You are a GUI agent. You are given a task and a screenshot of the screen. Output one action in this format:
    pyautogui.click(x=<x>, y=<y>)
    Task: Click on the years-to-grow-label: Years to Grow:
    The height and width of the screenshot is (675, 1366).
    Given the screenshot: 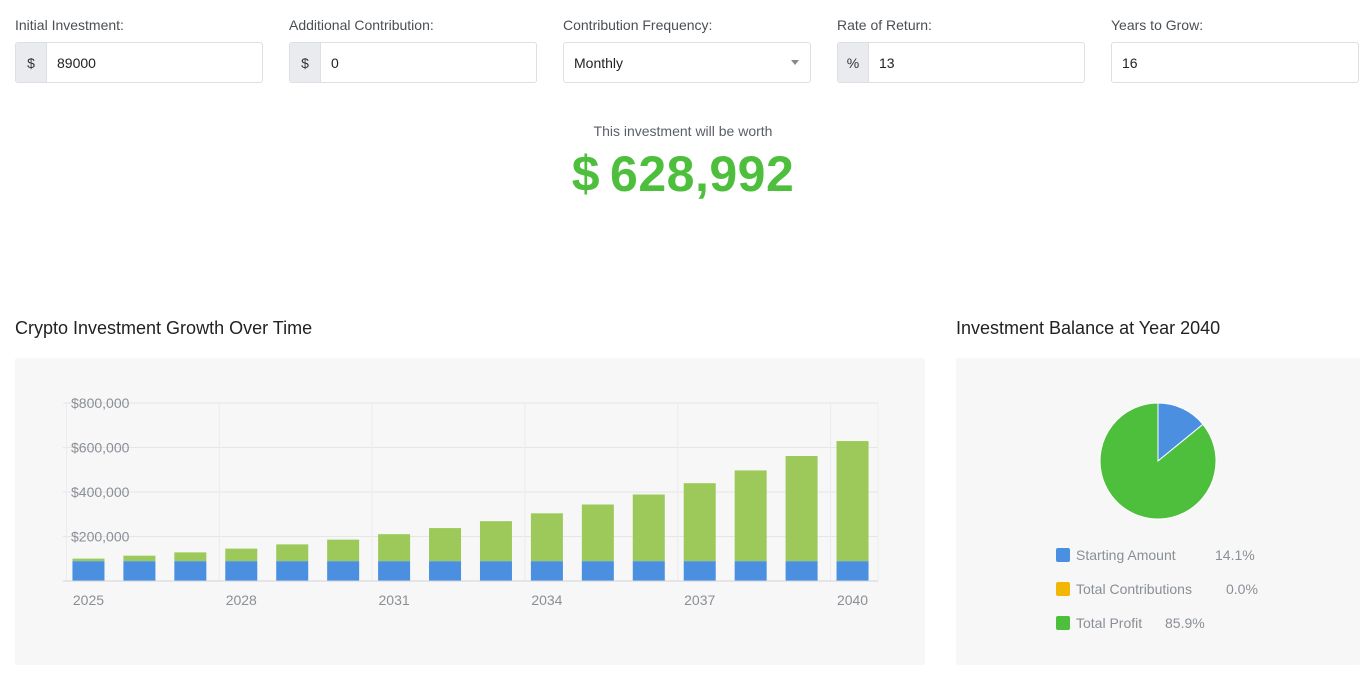 What is the action you would take?
    pyautogui.click(x=1157, y=25)
    